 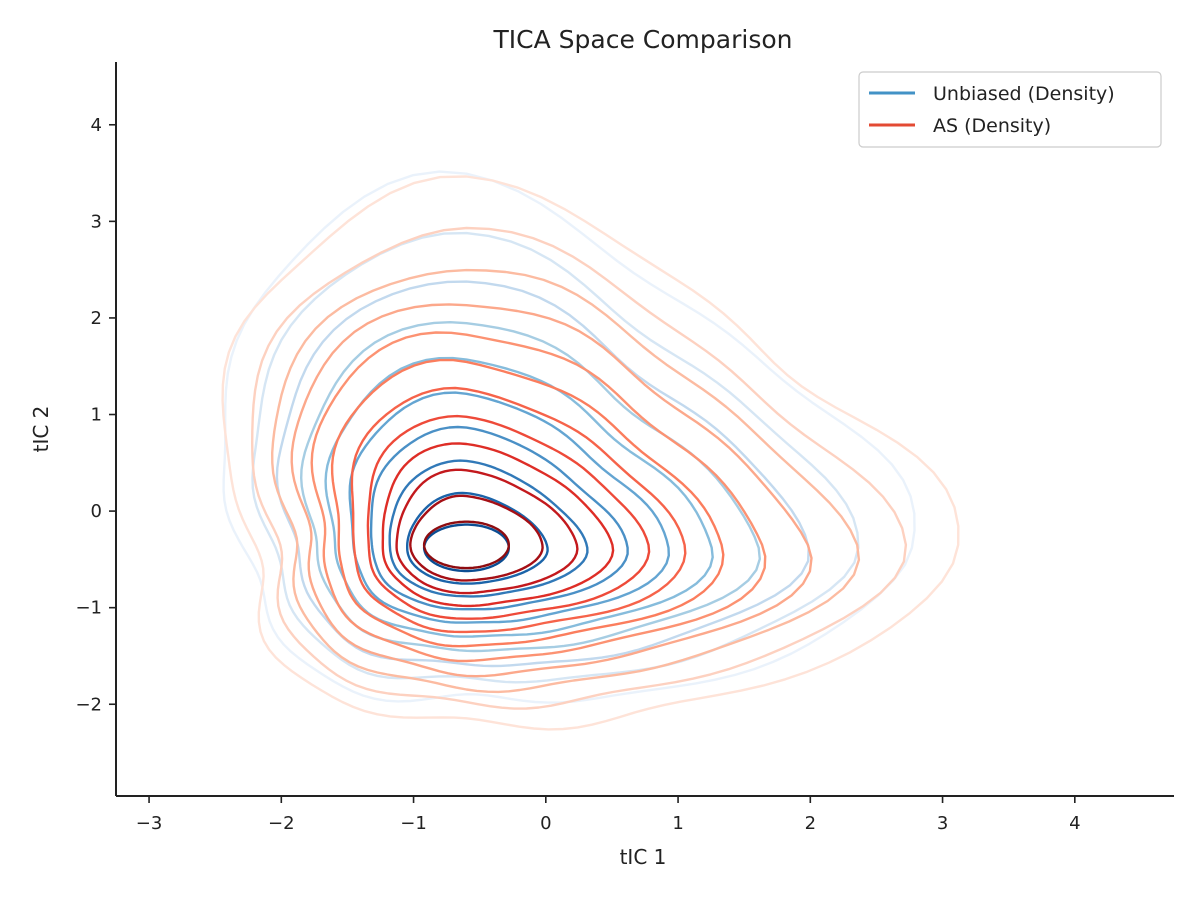 What do you see at coordinates (942, 823) in the screenshot?
I see `x-tick-label: 3` at bounding box center [942, 823].